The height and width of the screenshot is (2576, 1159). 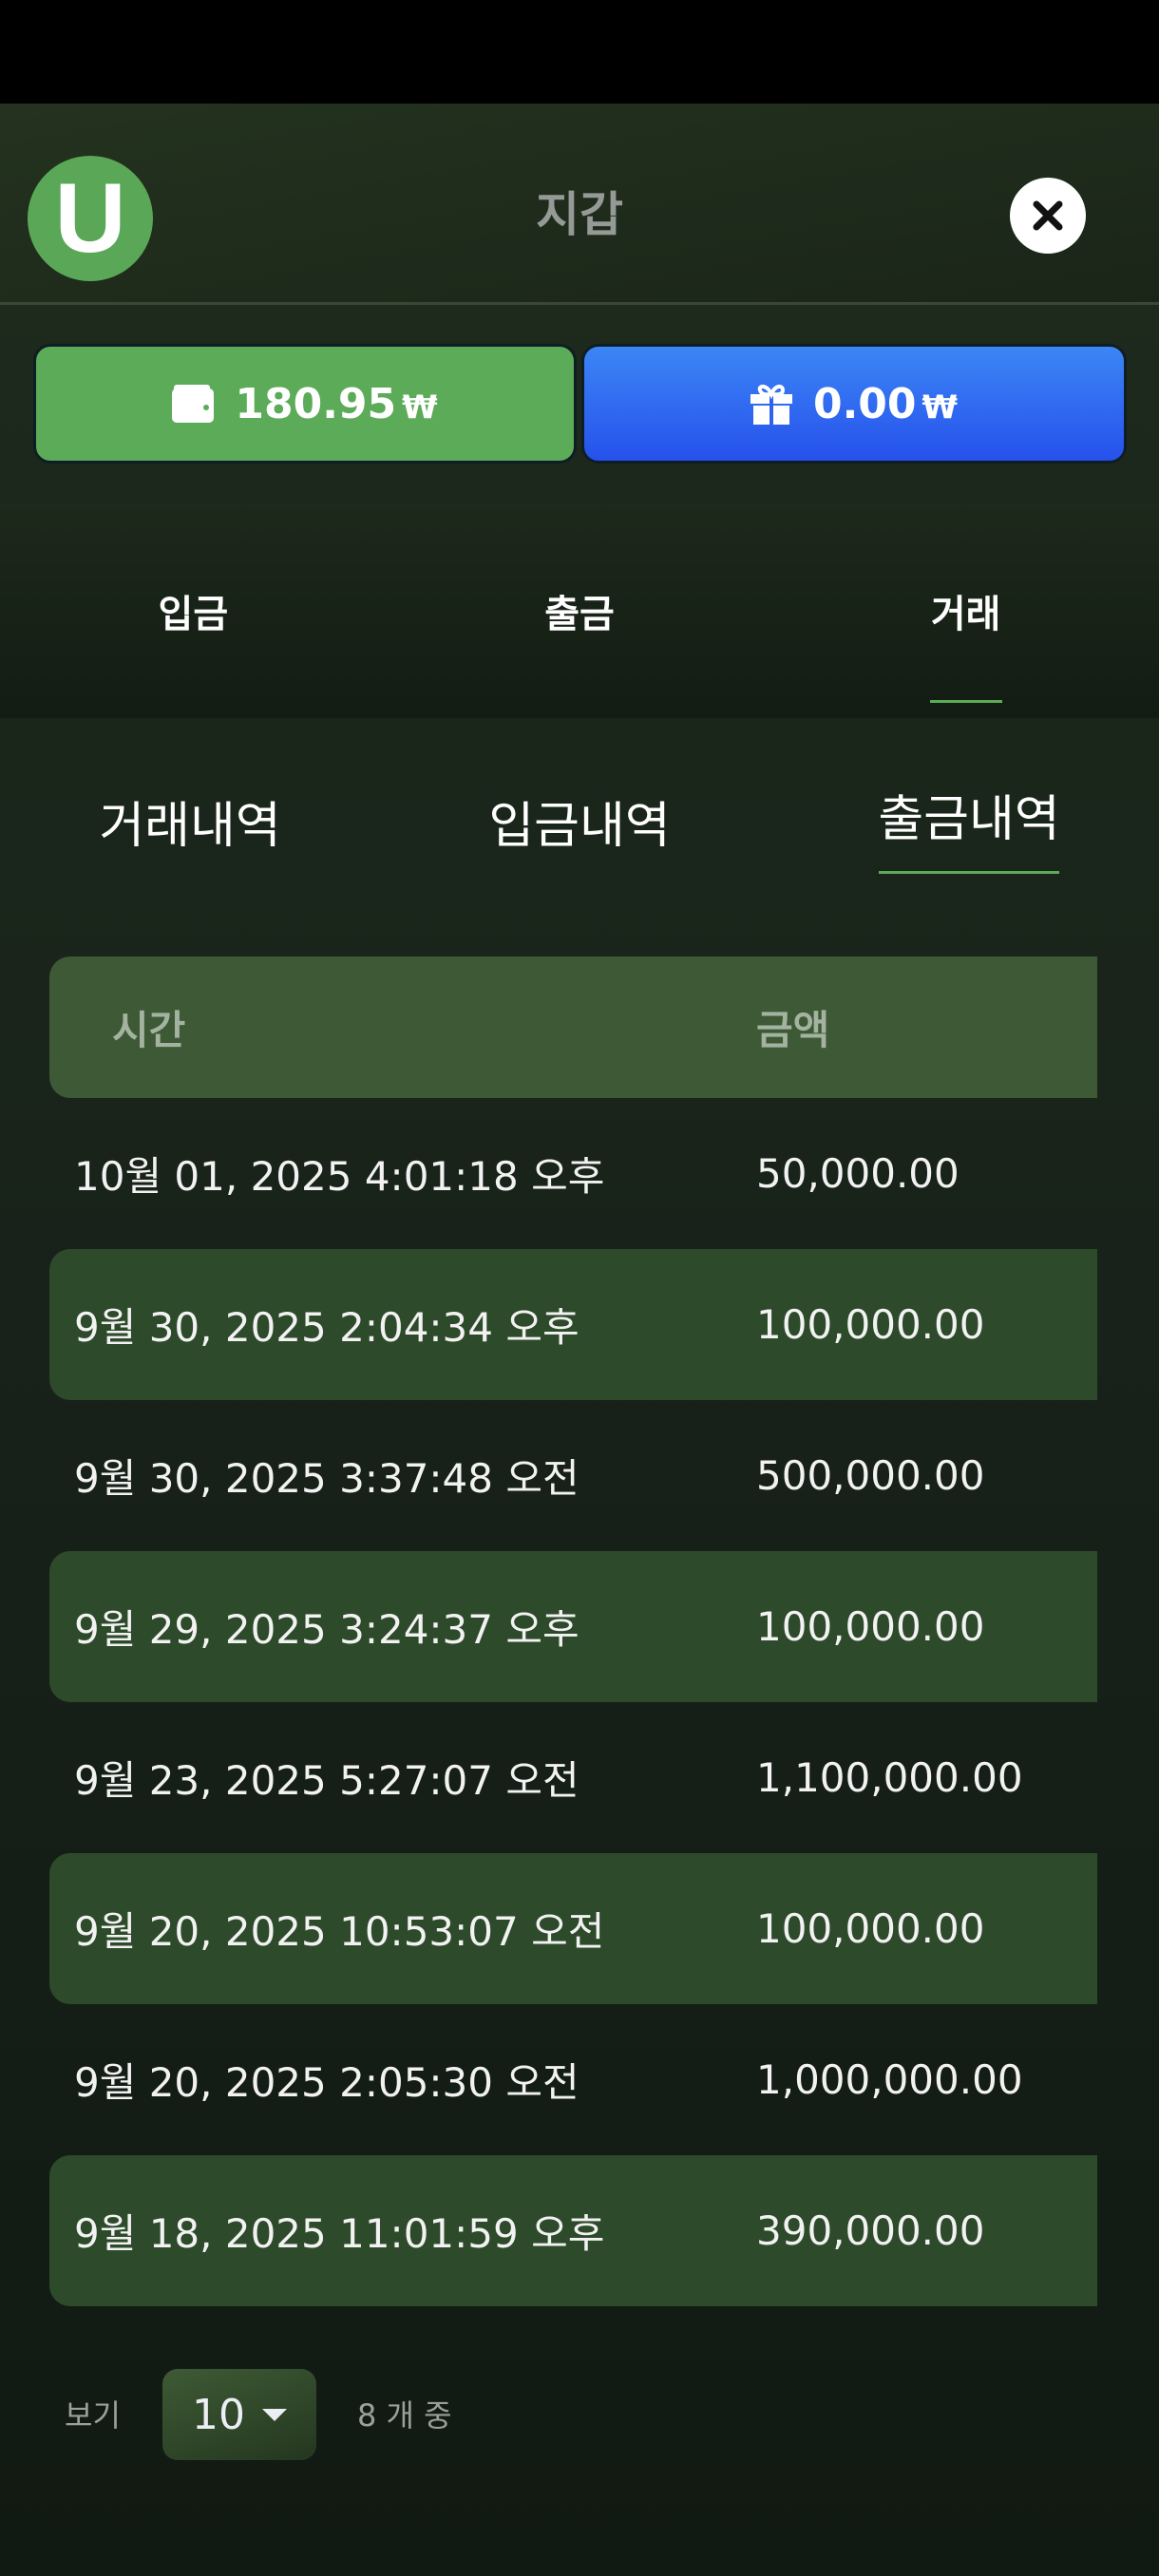 I want to click on table-row: 9월 29, 2025 3:24:37 오후 100,000.00, so click(x=573, y=1626).